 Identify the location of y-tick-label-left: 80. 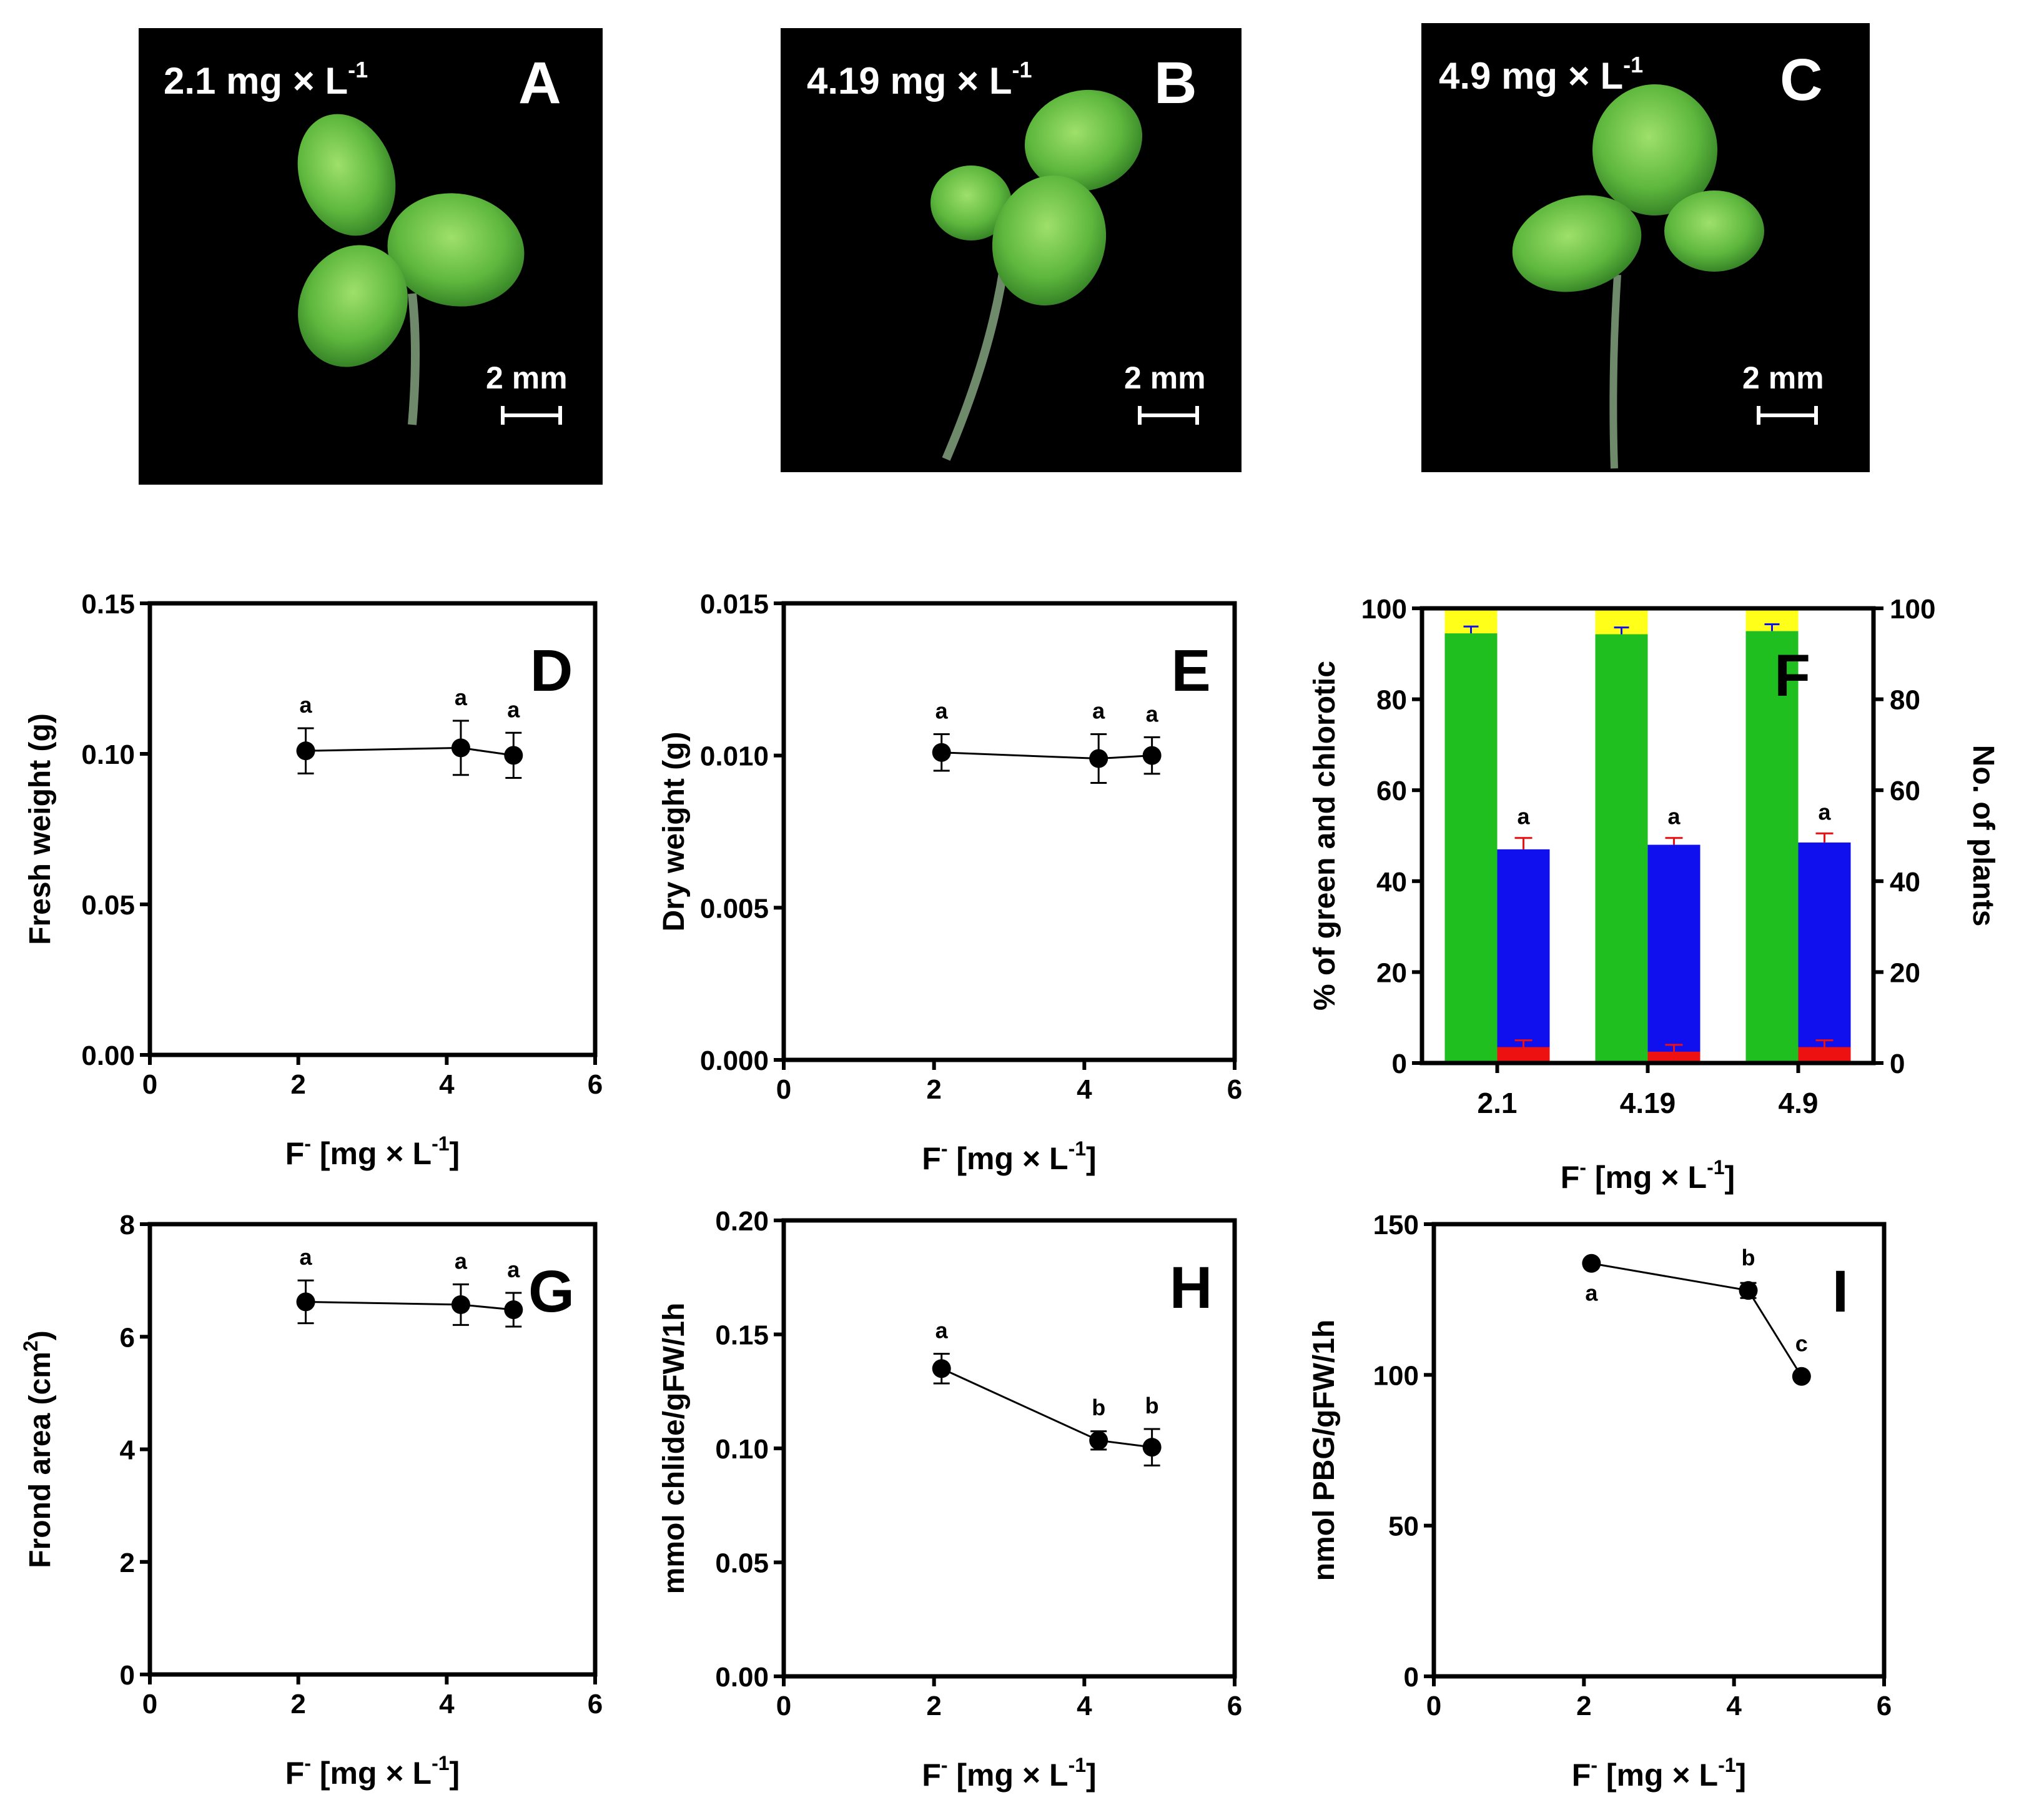
(1391, 701).